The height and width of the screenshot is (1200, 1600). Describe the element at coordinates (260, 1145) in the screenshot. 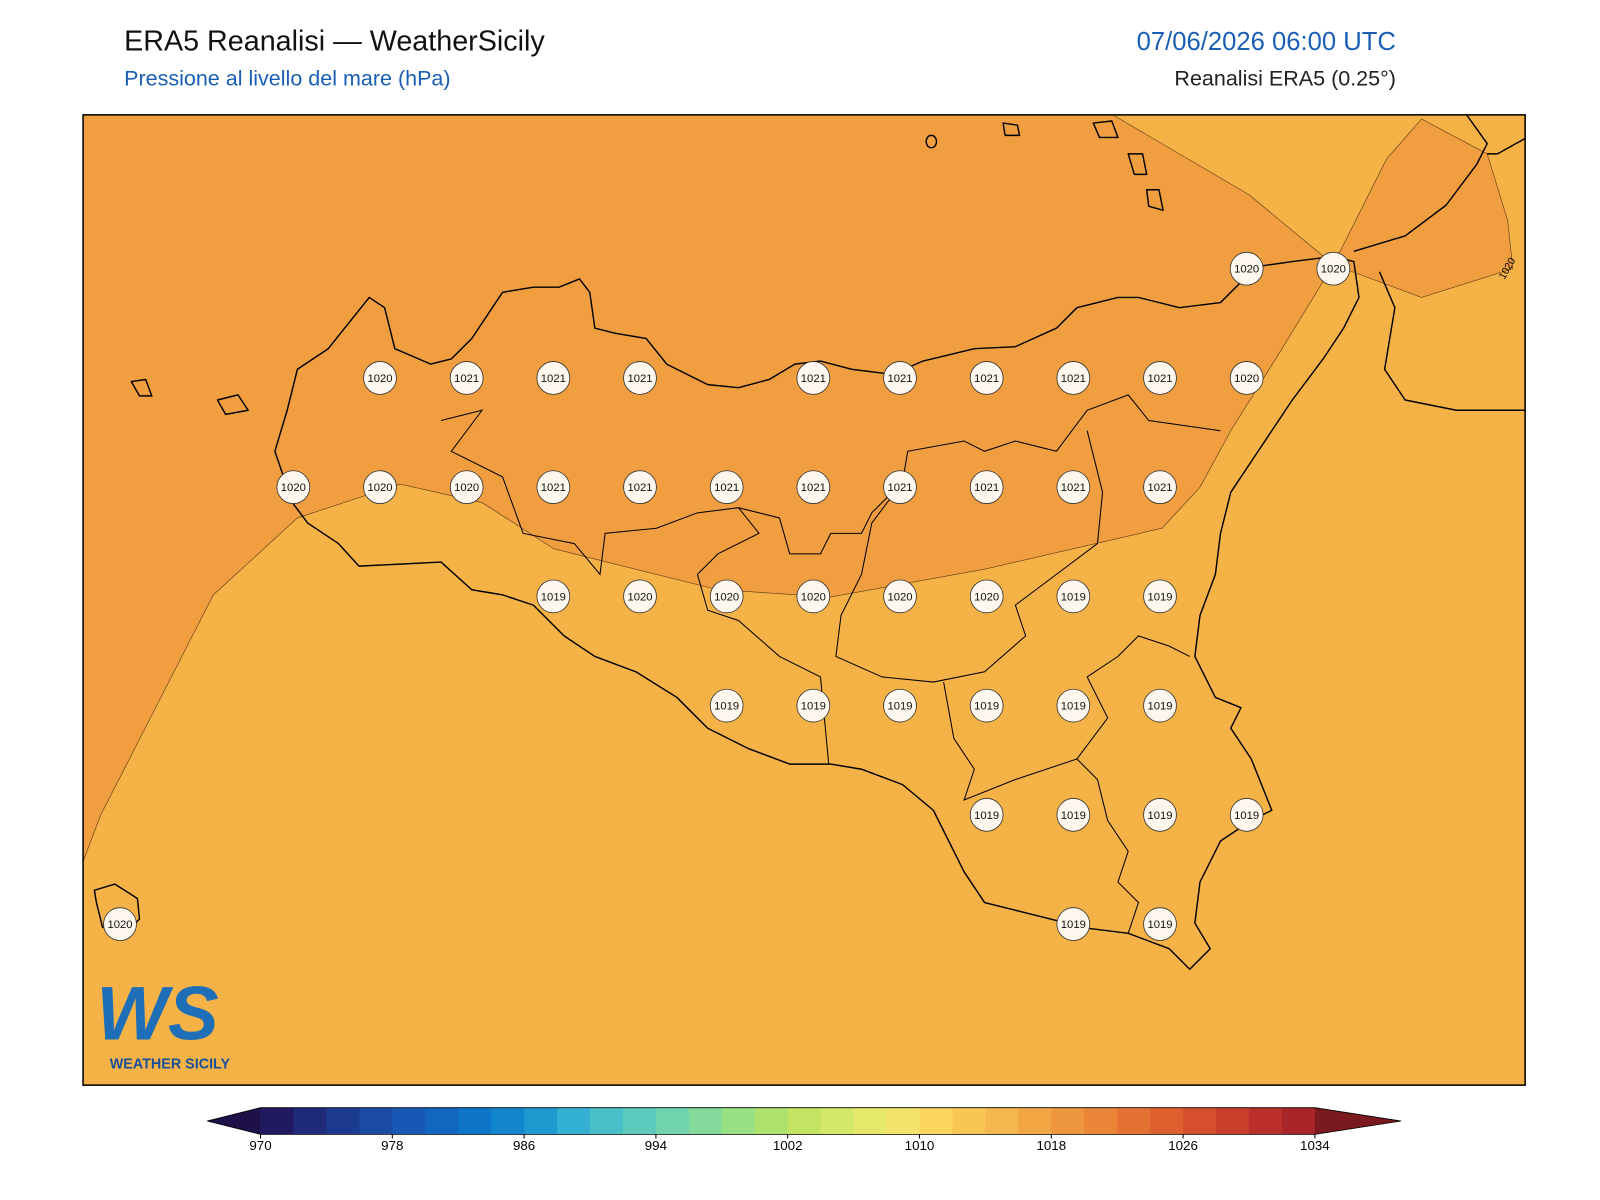

I see `colorbar-tick-label: 970` at that location.